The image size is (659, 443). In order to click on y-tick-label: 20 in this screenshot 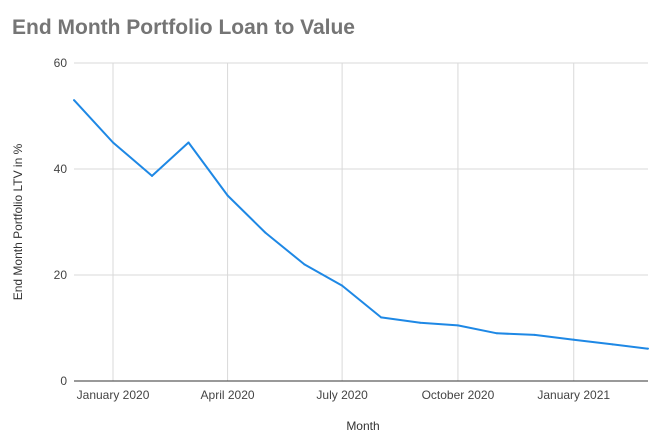, I will do `click(61, 275)`.